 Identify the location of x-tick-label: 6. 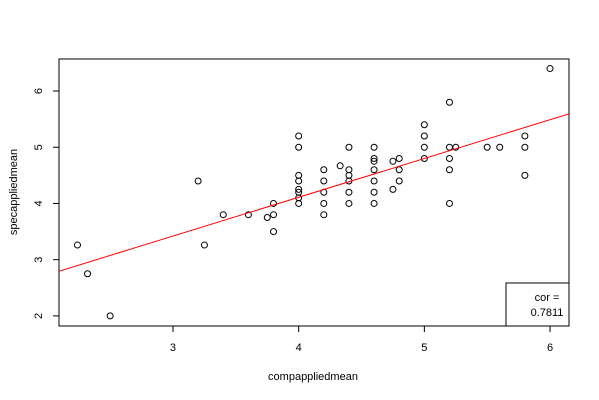
(550, 348).